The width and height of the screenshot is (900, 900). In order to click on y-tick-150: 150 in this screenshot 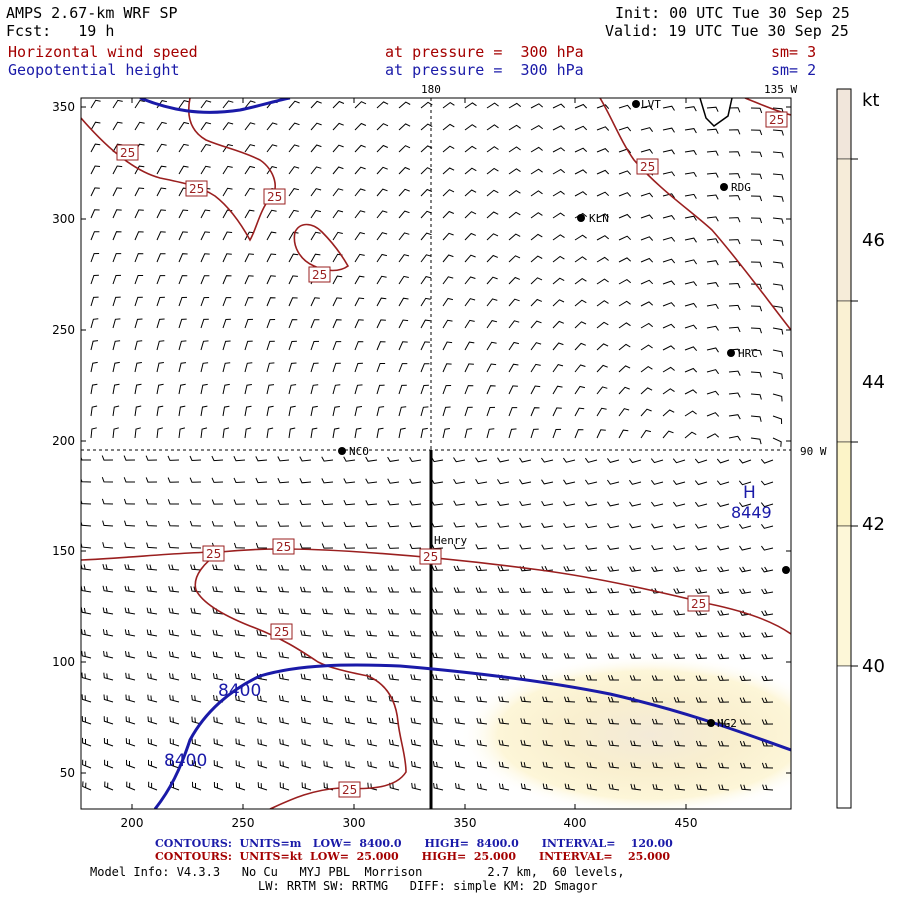, I will do `click(63, 551)`.